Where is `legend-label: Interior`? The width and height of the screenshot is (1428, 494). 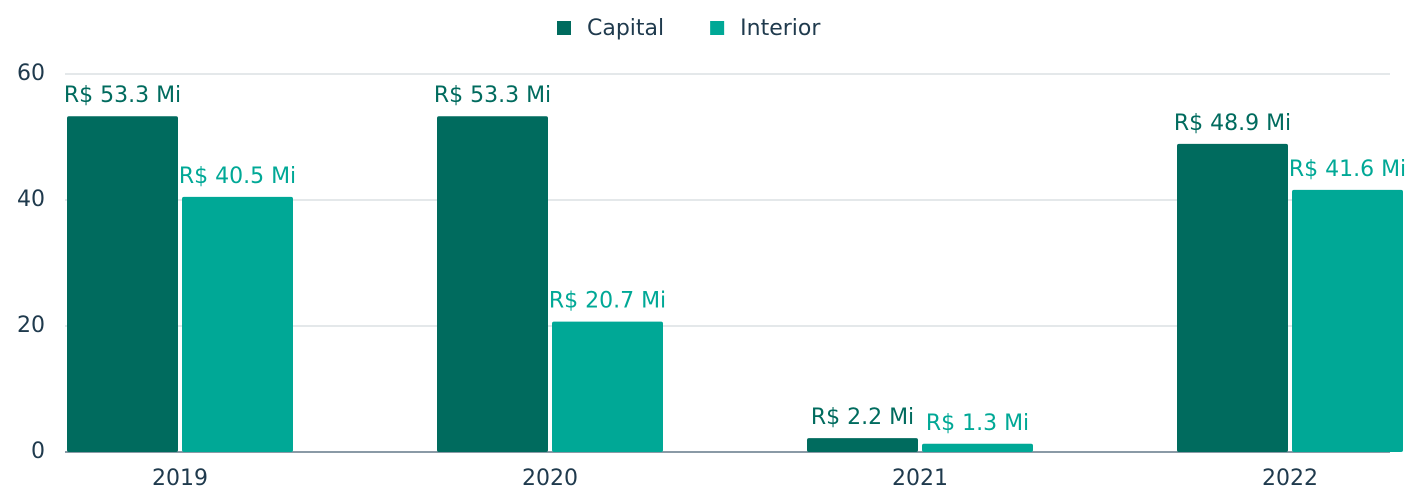 legend-label: Interior is located at coordinates (780, 28).